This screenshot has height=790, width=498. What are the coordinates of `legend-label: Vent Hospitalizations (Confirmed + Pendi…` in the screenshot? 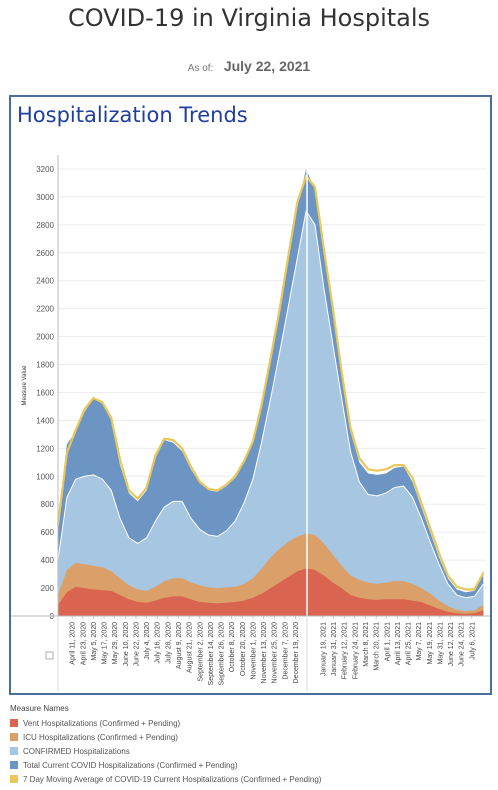 It's located at (102, 723).